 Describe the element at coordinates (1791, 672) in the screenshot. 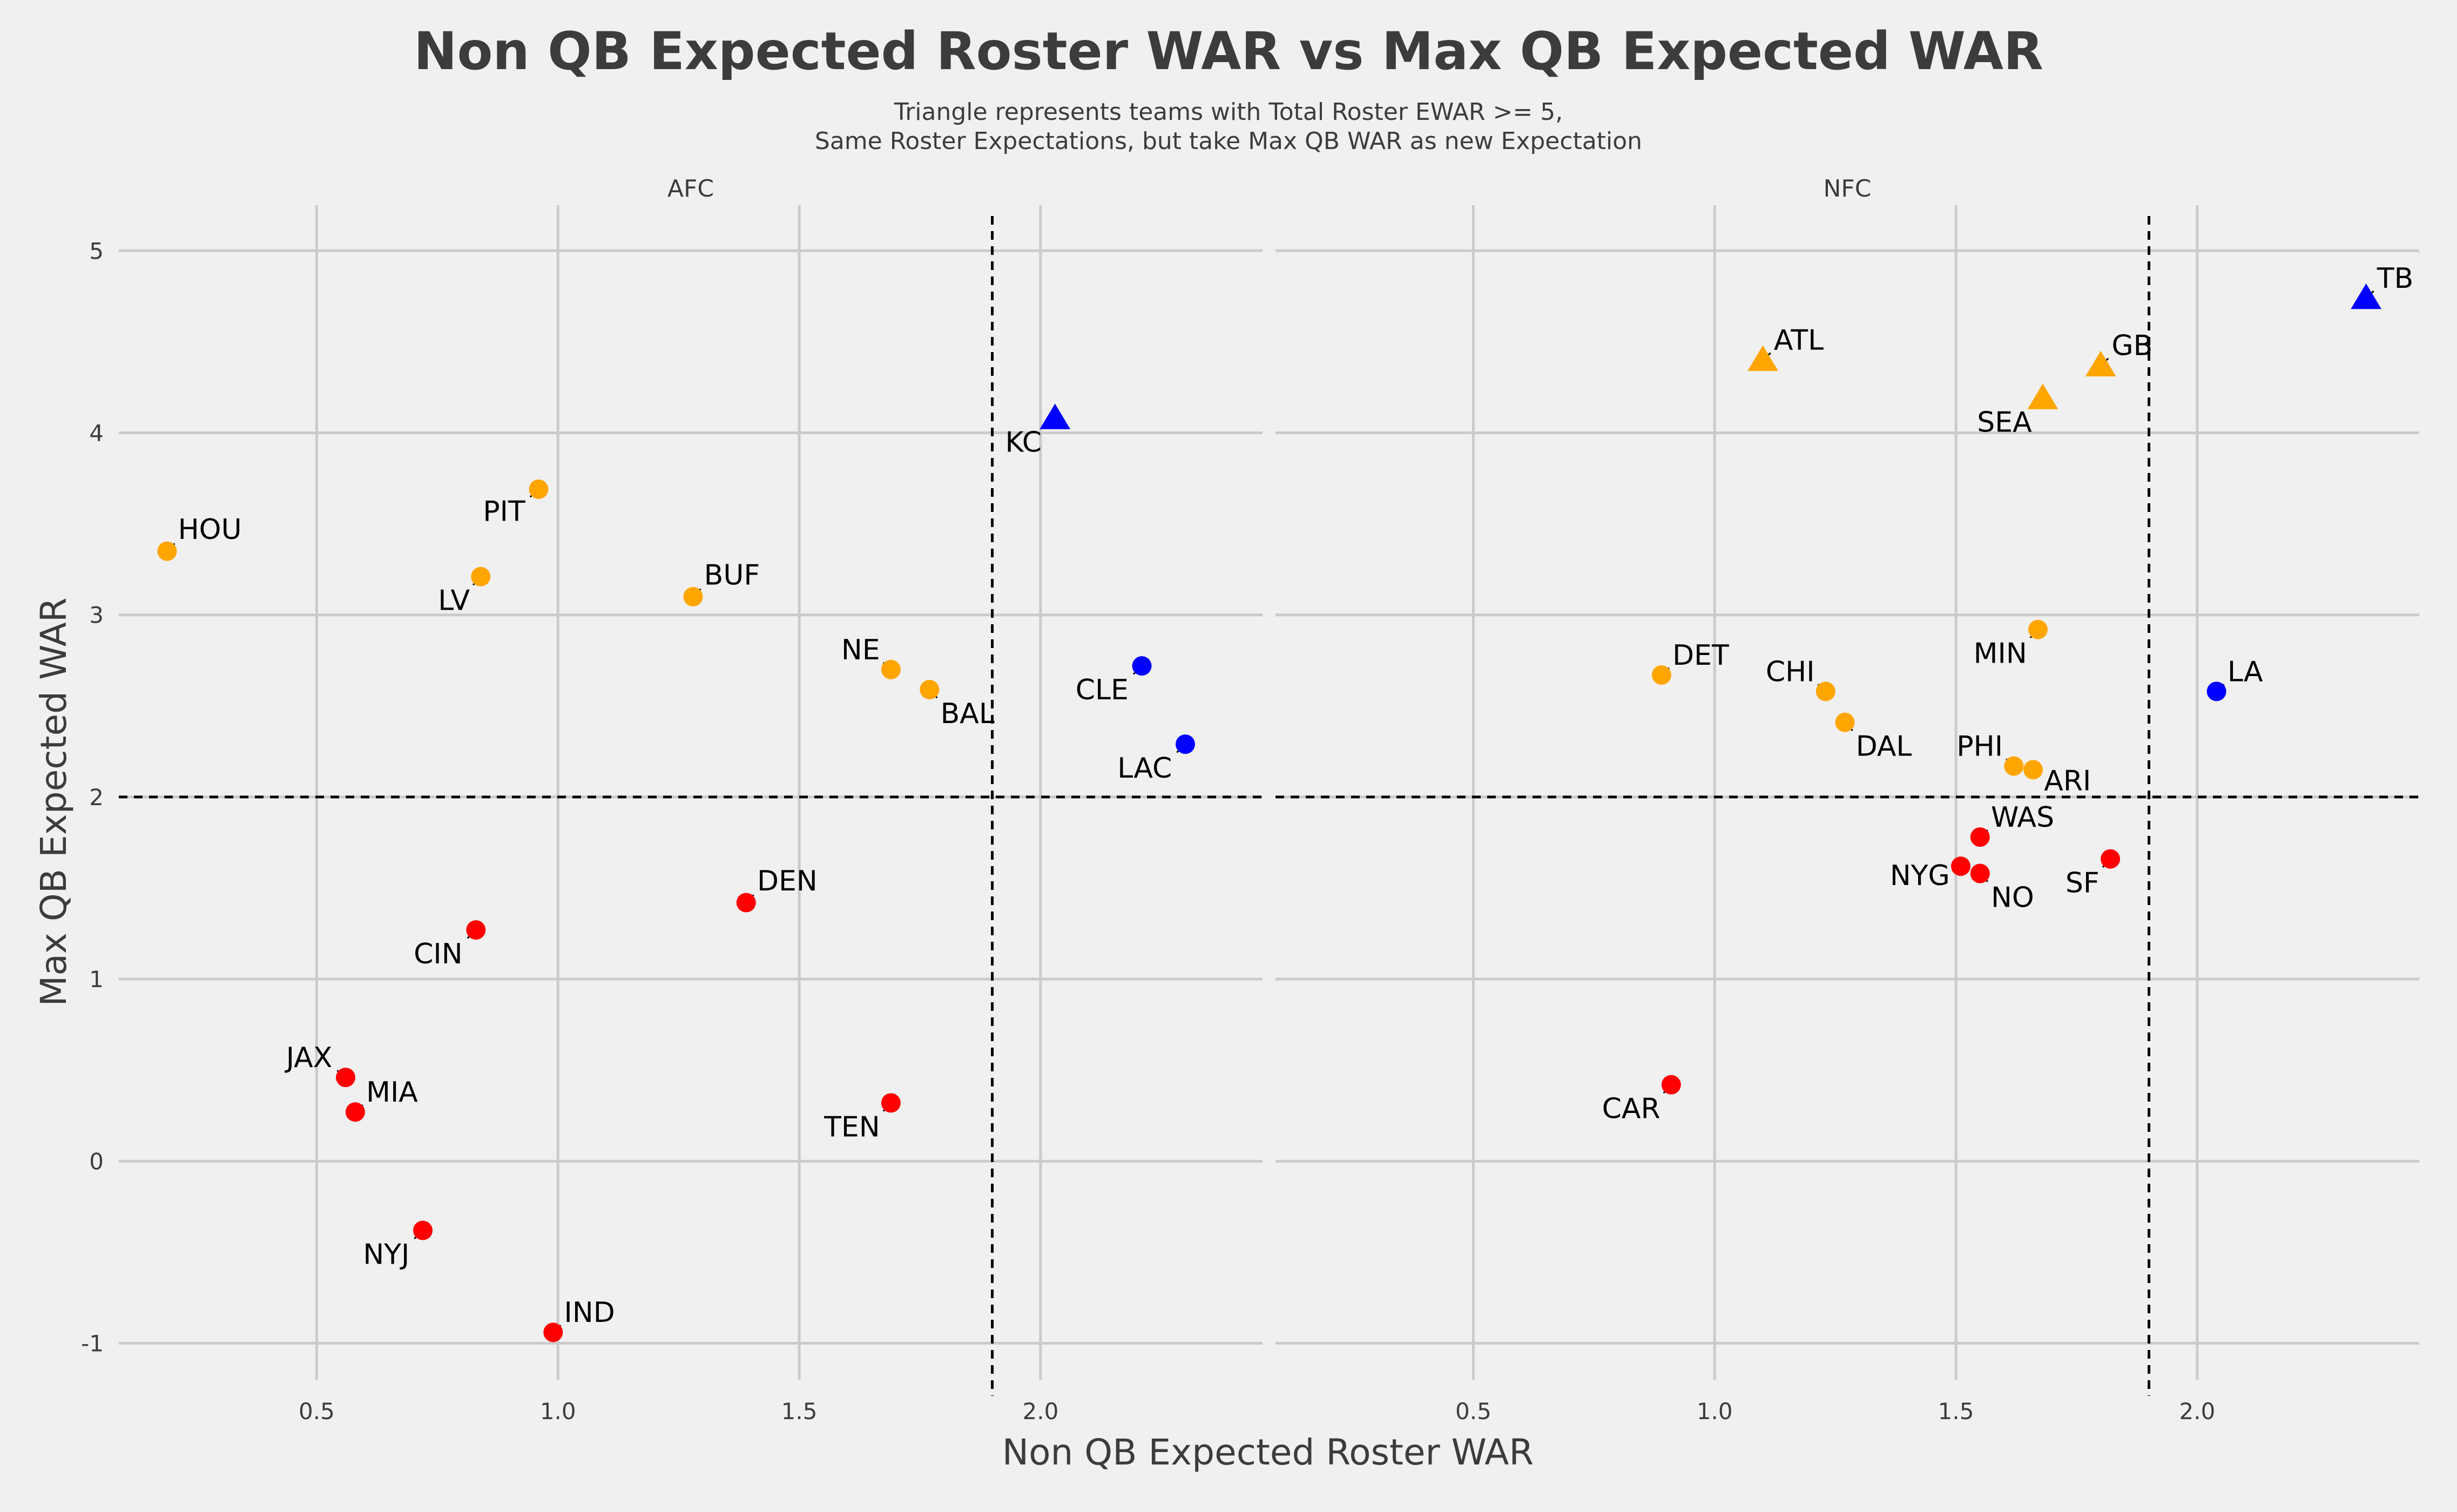

I see `team-label-chi: CHI` at that location.